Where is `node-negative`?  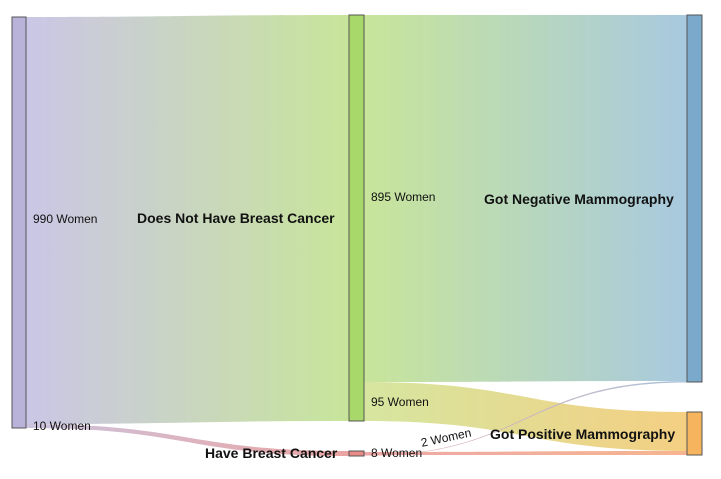 node-negative is located at coordinates (694, 198).